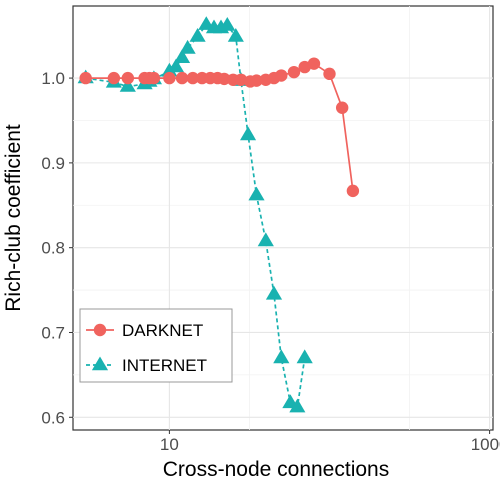  What do you see at coordinates (53, 163) in the screenshot?
I see `y-tick-label: 0.9` at bounding box center [53, 163].